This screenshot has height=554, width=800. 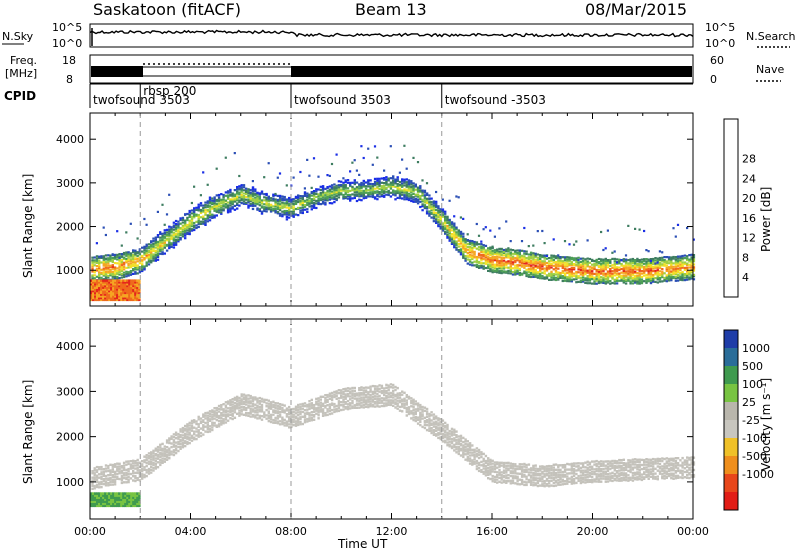 What do you see at coordinates (20, 96) in the screenshot?
I see `cpid-label: CPID` at bounding box center [20, 96].